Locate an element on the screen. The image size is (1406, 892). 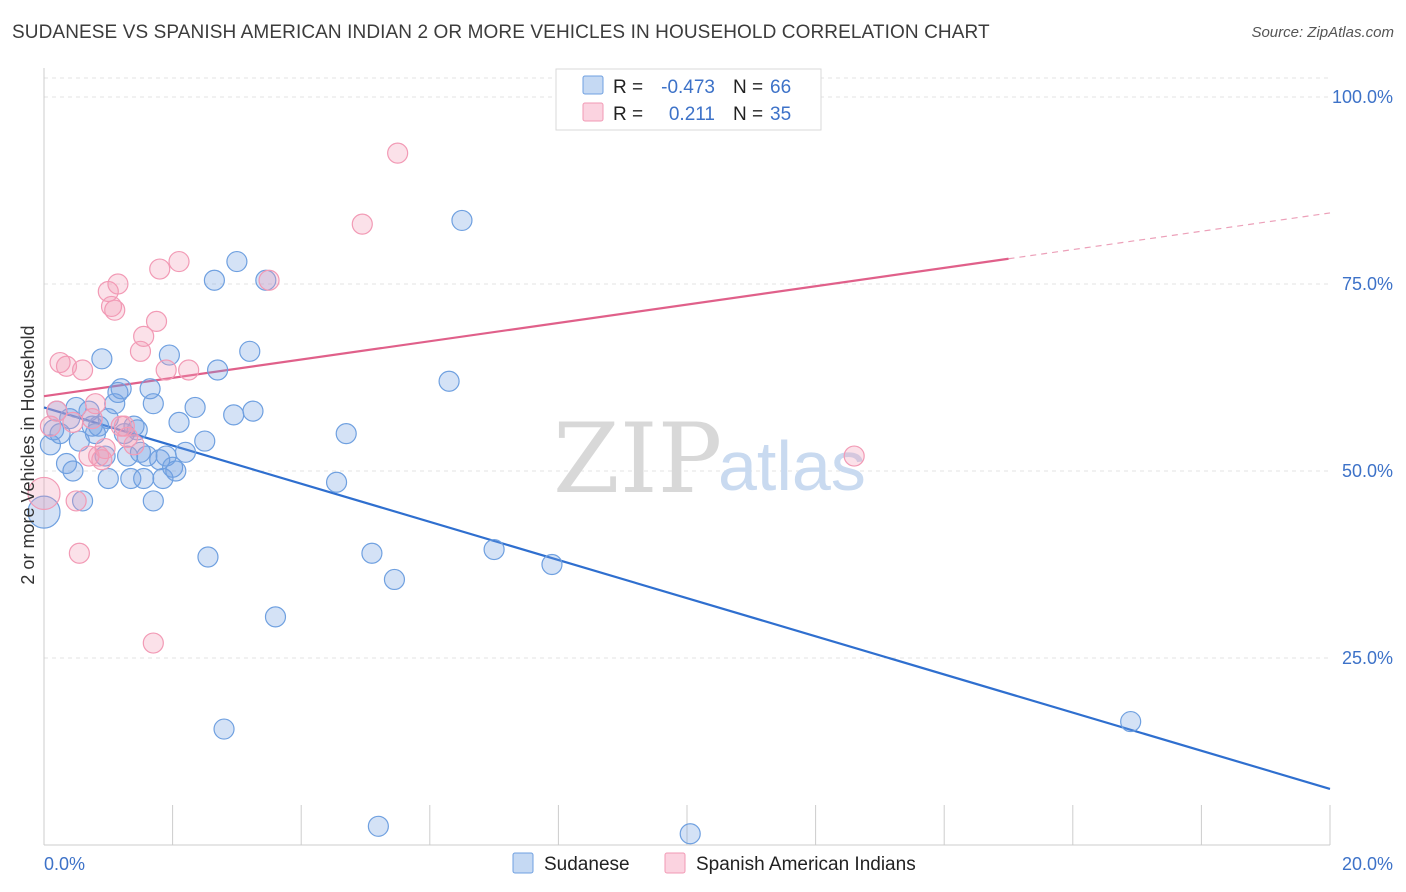
legend-label-sudanese: Sudanese is located at coordinates (587, 864).